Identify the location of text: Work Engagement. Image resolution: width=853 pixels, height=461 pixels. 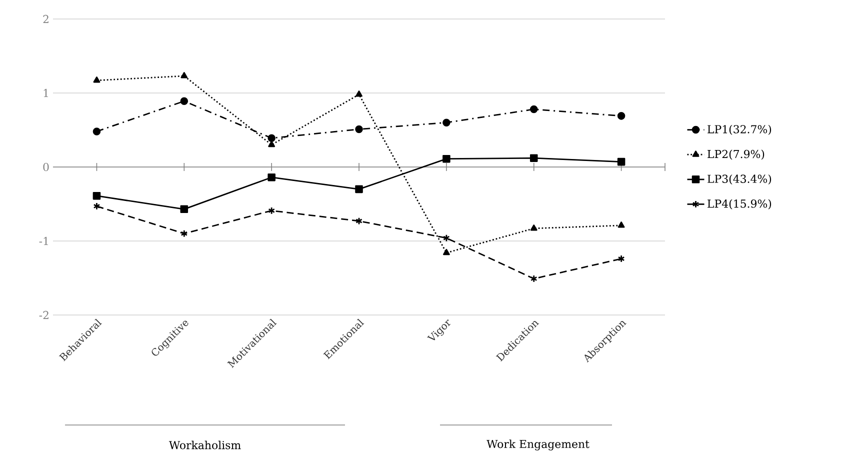
(538, 445).